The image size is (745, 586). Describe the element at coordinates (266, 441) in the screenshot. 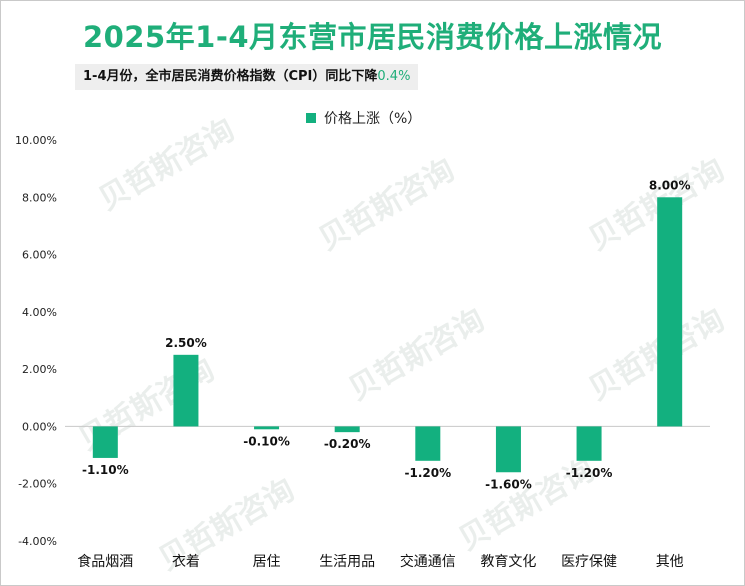

I see `data-label: -0.10%` at that location.